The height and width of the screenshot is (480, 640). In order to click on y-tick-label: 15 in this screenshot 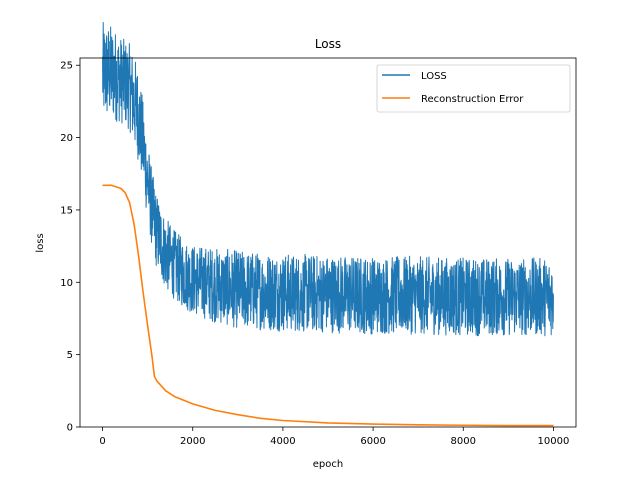, I will do `click(66, 210)`.